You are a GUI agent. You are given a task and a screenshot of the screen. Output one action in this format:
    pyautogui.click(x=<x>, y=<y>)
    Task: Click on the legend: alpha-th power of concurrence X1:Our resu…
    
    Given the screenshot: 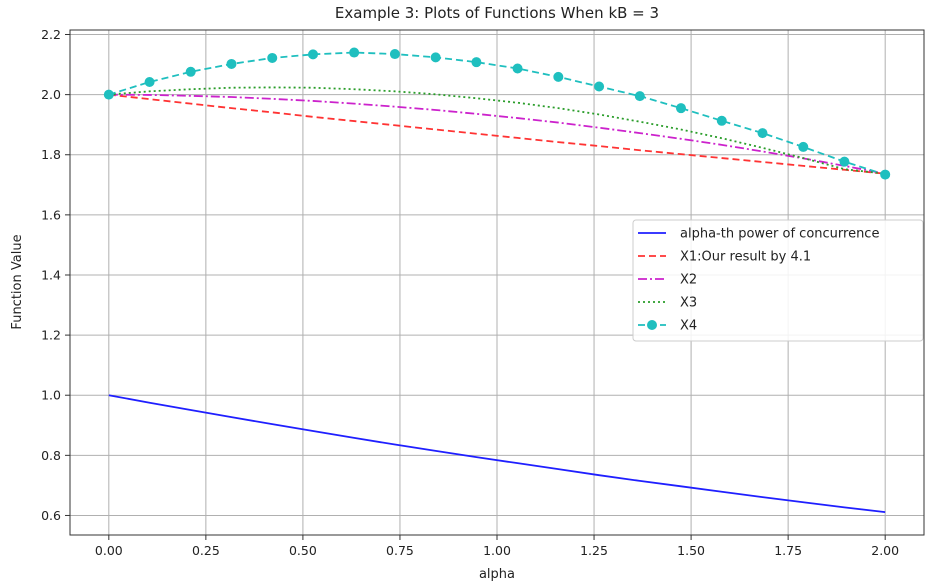 What is the action you would take?
    pyautogui.click(x=778, y=280)
    